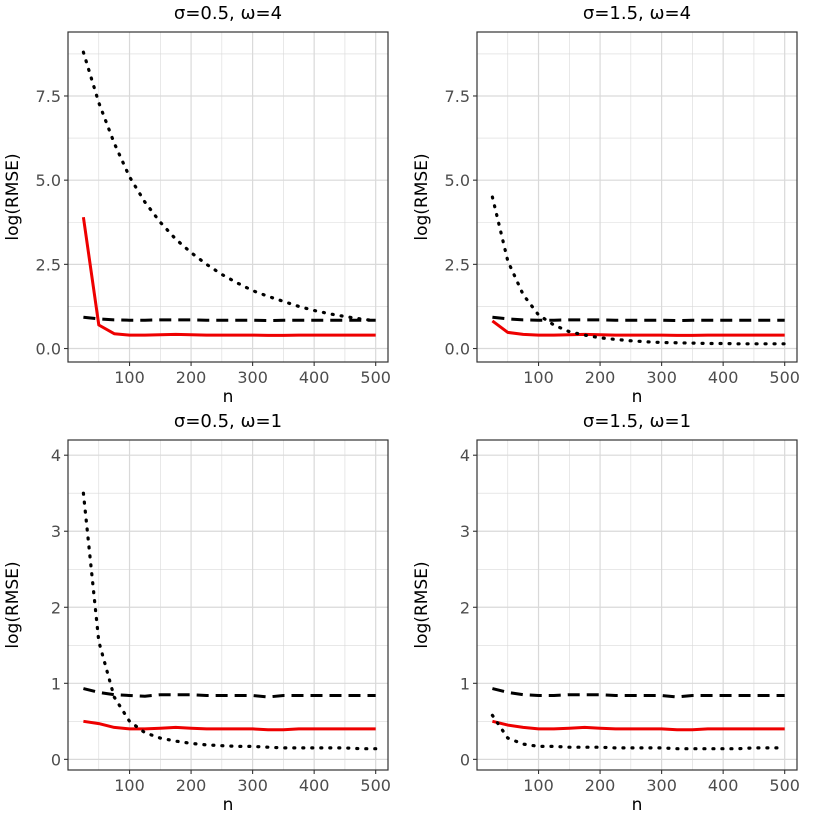  Describe the element at coordinates (637, 13) in the screenshot. I see `panel-title: σ=1.5, ω=4` at that location.